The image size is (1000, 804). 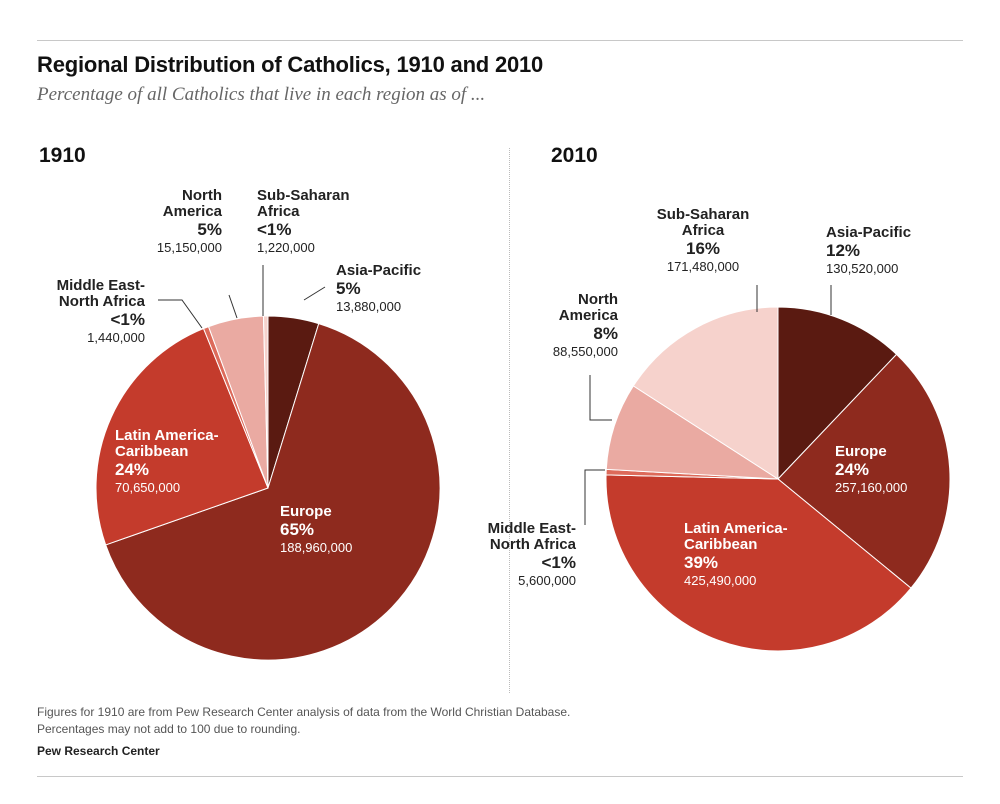 I want to click on pie-2010-title: 2010, so click(x=574, y=155).